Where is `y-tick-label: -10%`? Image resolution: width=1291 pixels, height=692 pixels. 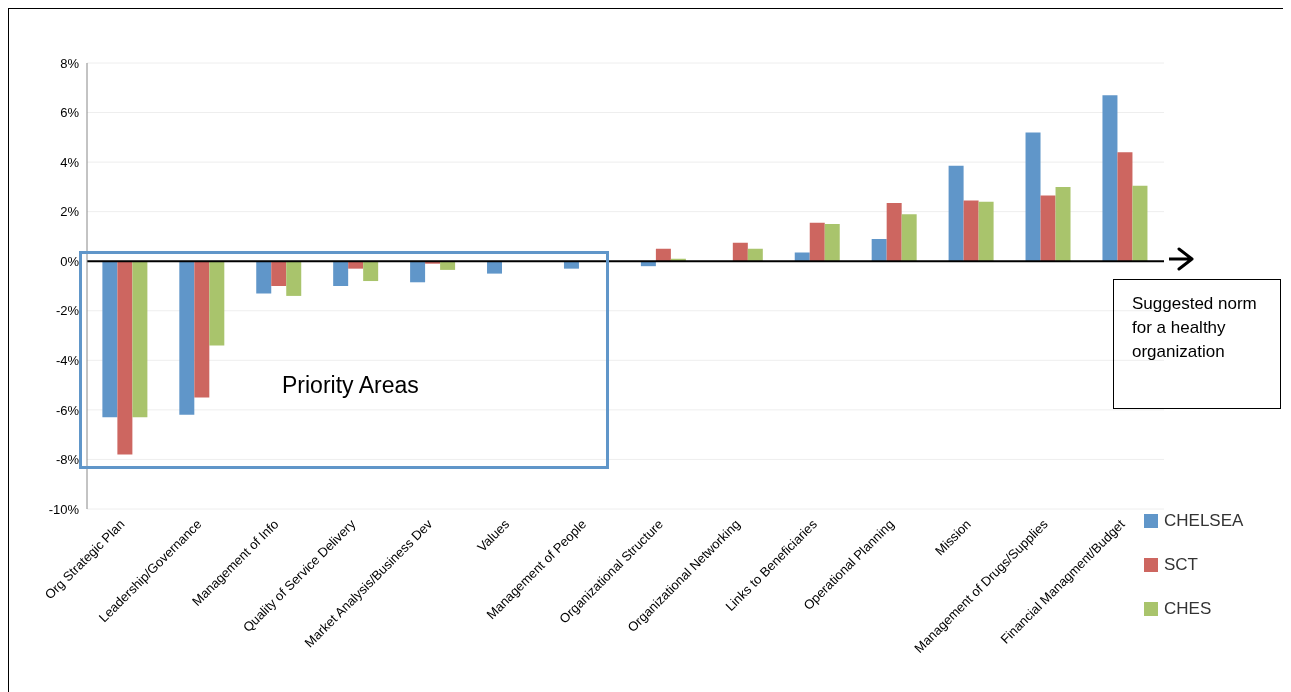
y-tick-label: -10% is located at coordinates (64, 509).